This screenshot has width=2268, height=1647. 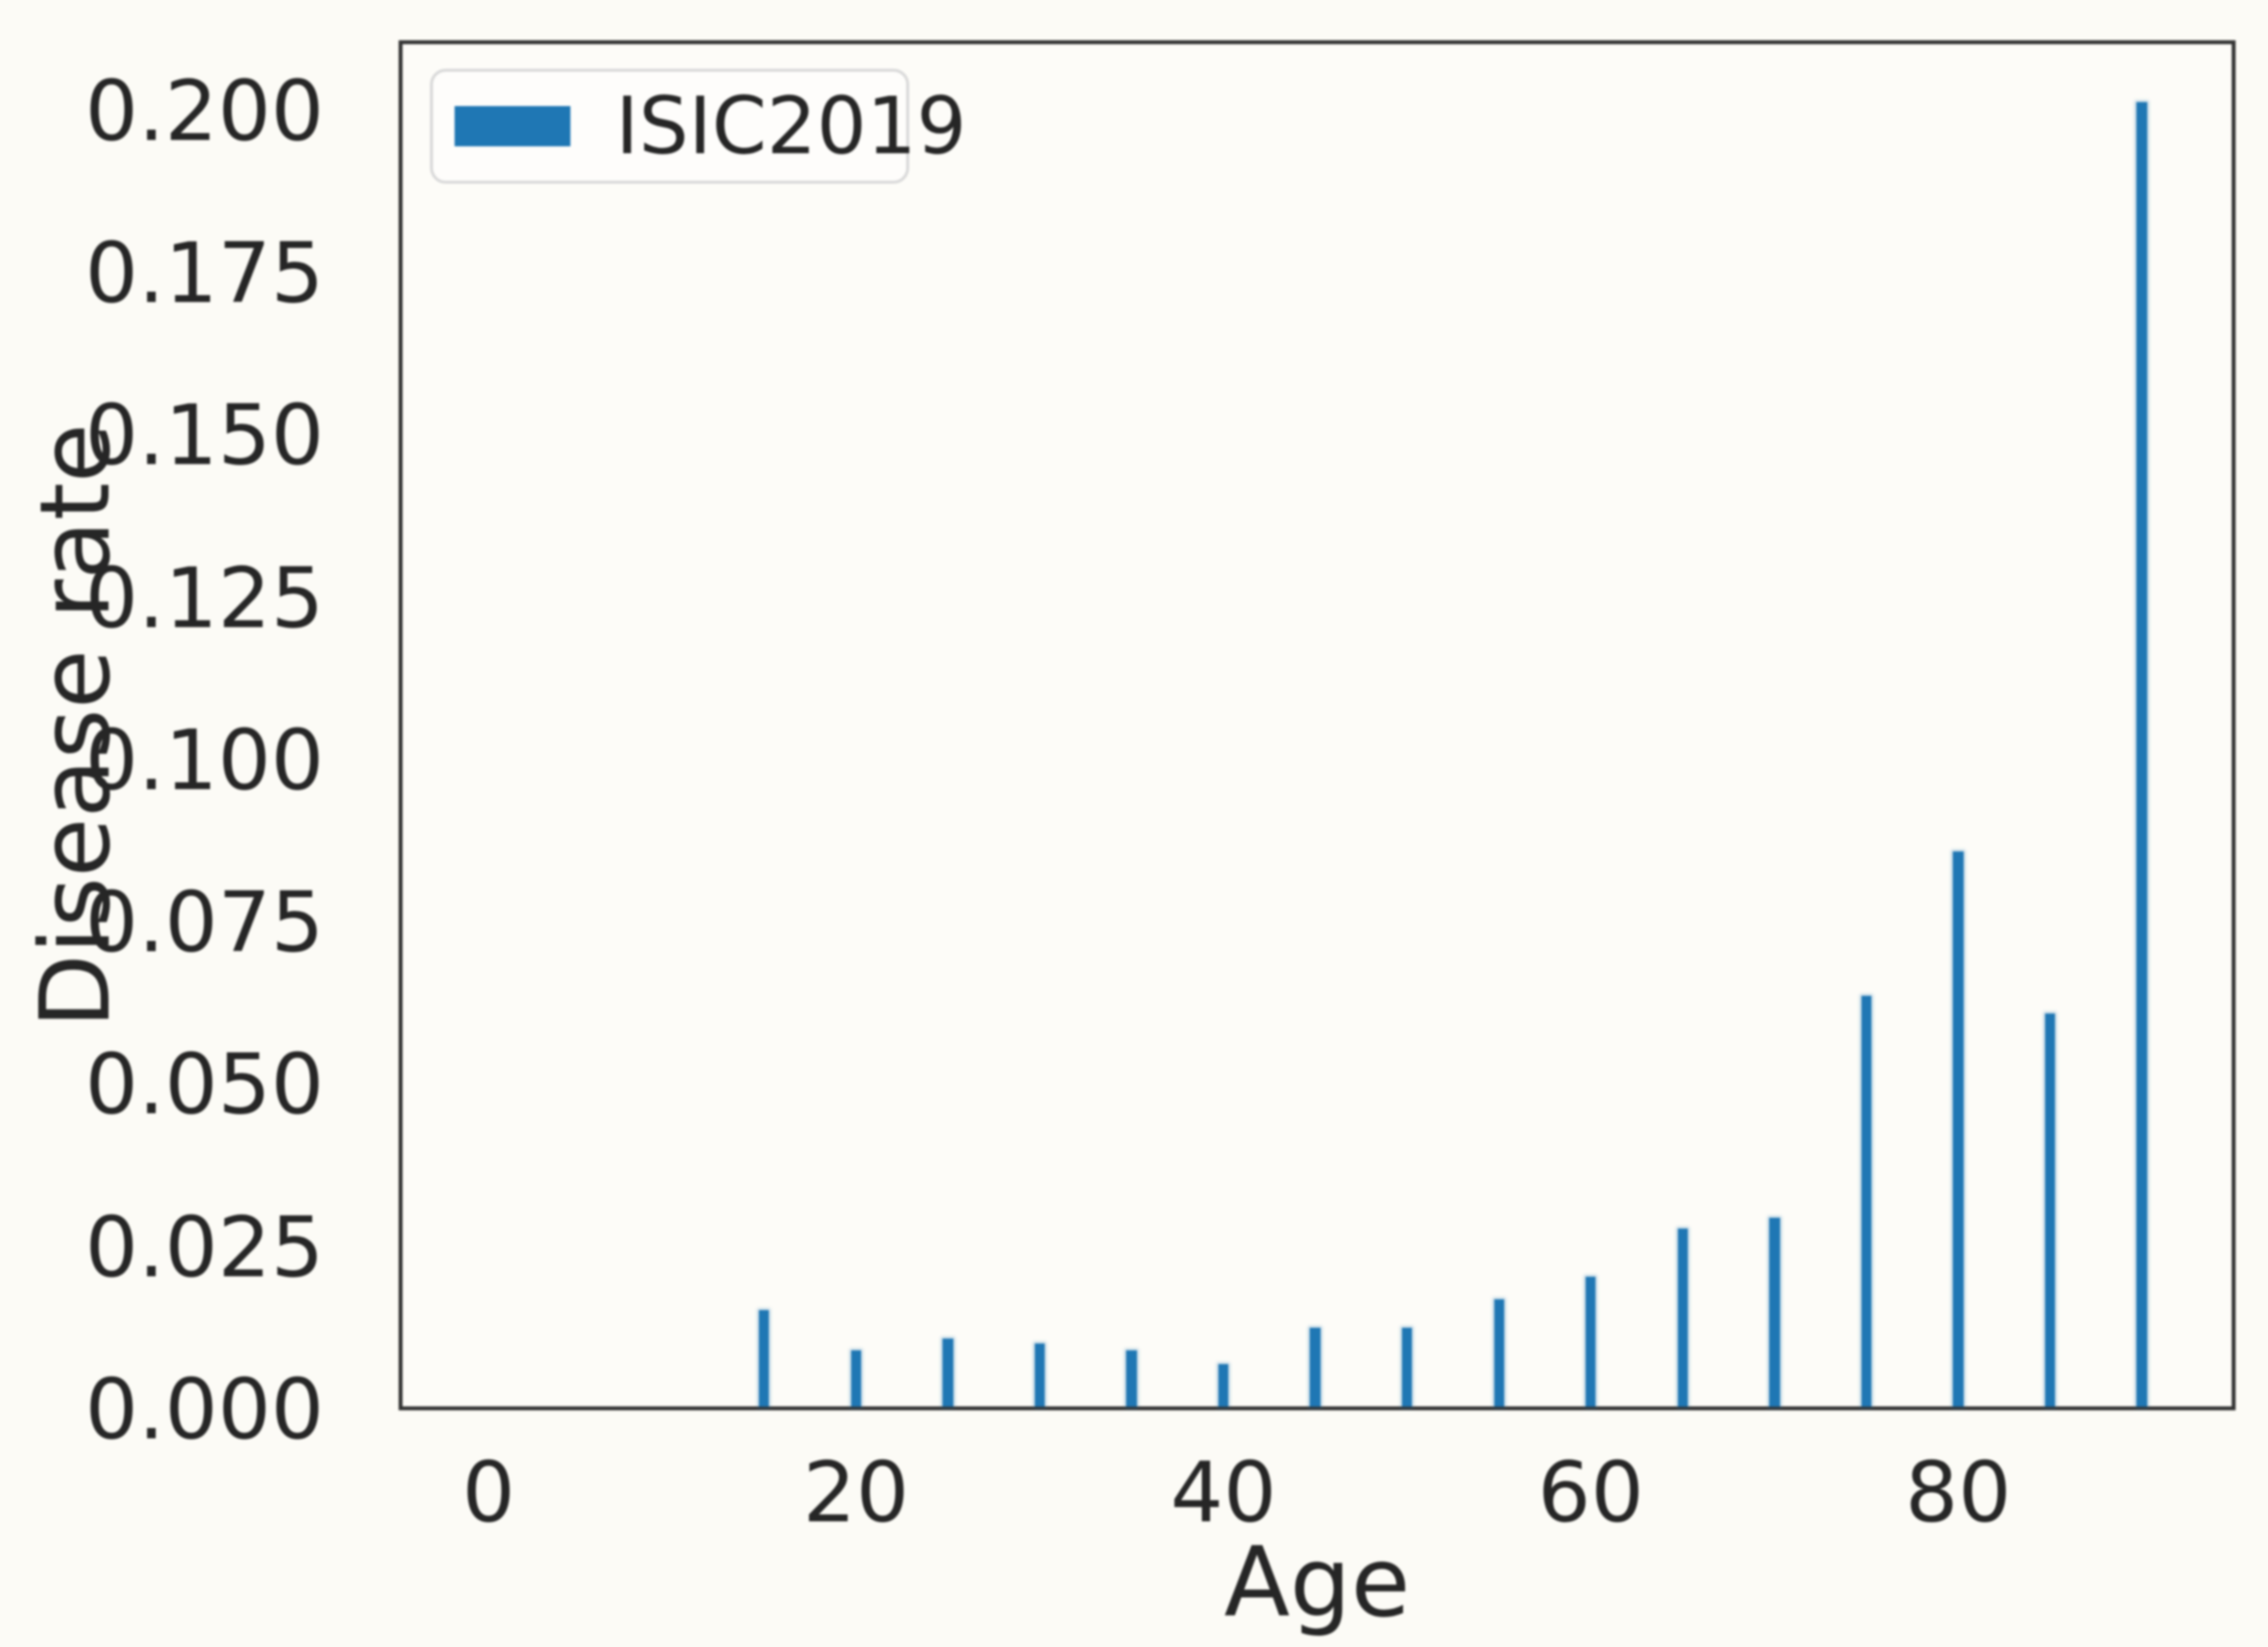 What do you see at coordinates (1959, 1493) in the screenshot?
I see `x-tick-label-80: 80` at bounding box center [1959, 1493].